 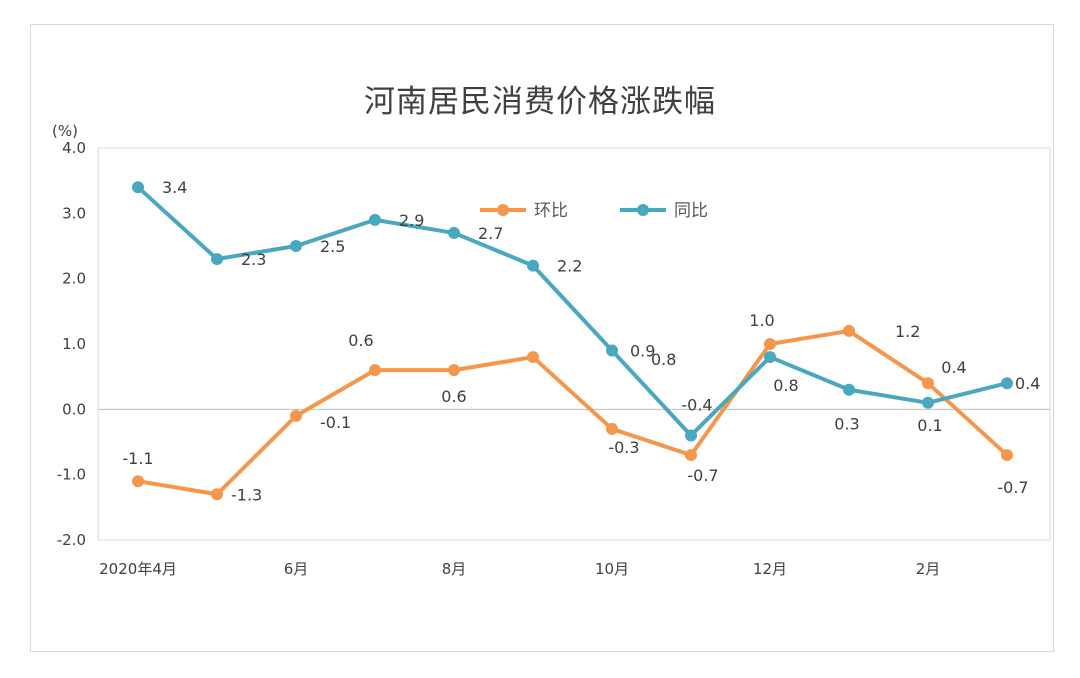 I want to click on data-label-mom: 0.8, so click(x=663, y=359).